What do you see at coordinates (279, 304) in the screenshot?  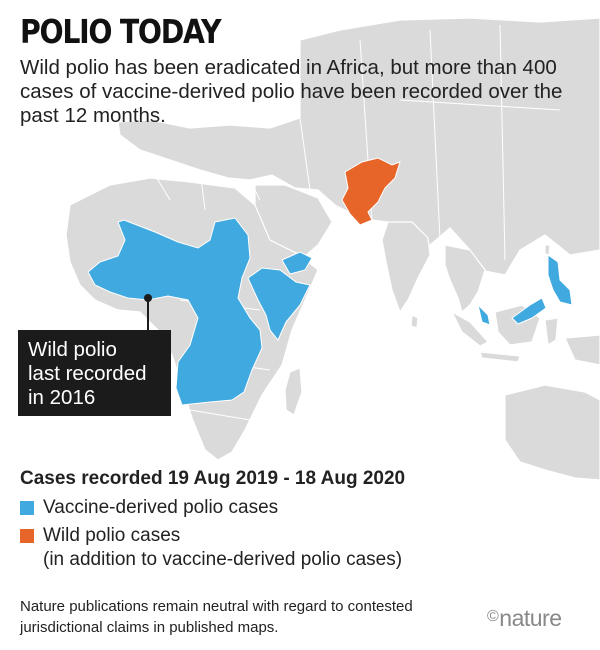 I see `horn-africa-region` at bounding box center [279, 304].